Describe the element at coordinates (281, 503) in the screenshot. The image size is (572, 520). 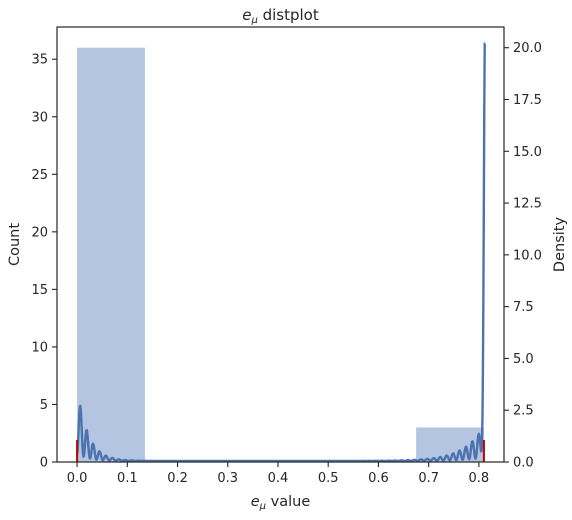
I see `x-axis-label: eμ value` at that location.